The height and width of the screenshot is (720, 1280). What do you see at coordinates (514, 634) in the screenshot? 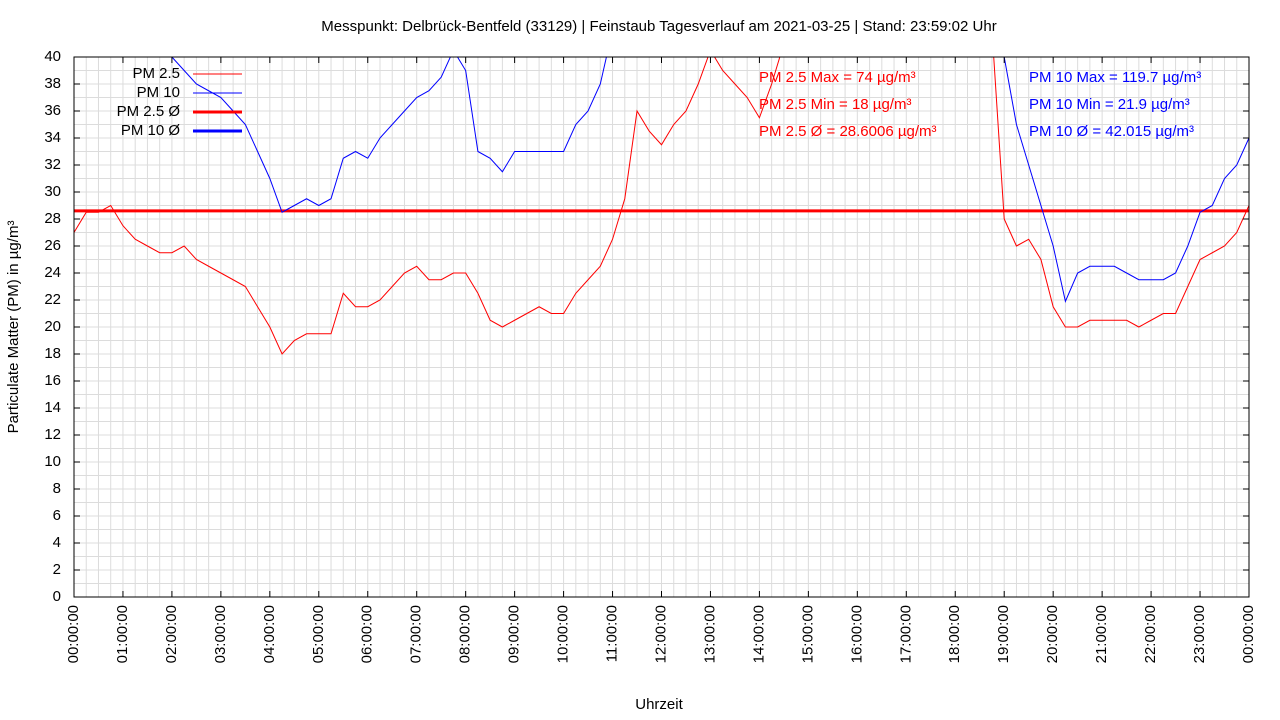
I see `x-tick-label: 09:00:00` at bounding box center [514, 634].